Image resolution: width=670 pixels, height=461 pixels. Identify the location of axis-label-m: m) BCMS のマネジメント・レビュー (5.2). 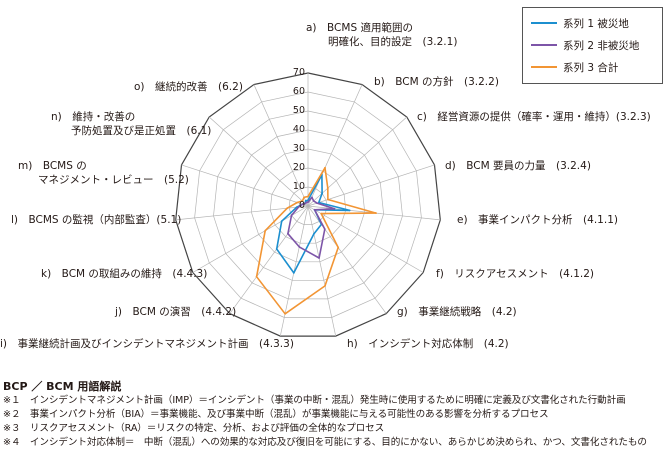
(103, 173).